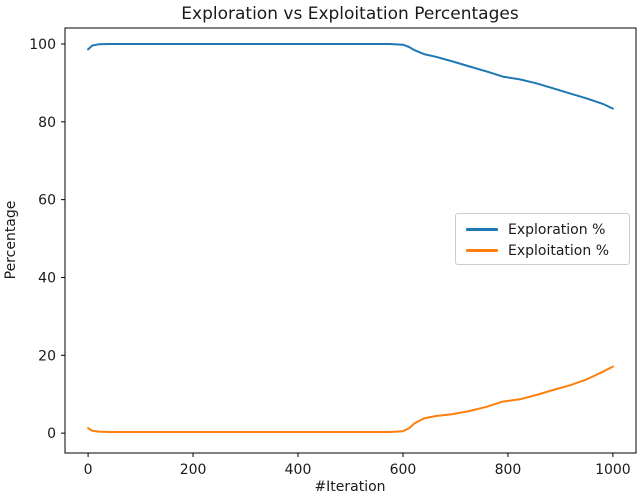  Describe the element at coordinates (47, 201) in the screenshot. I see `y-tick-label: 60` at that location.